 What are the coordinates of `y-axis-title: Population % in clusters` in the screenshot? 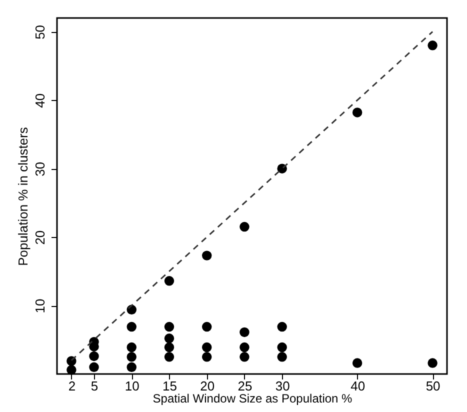 It's located at (23, 196).